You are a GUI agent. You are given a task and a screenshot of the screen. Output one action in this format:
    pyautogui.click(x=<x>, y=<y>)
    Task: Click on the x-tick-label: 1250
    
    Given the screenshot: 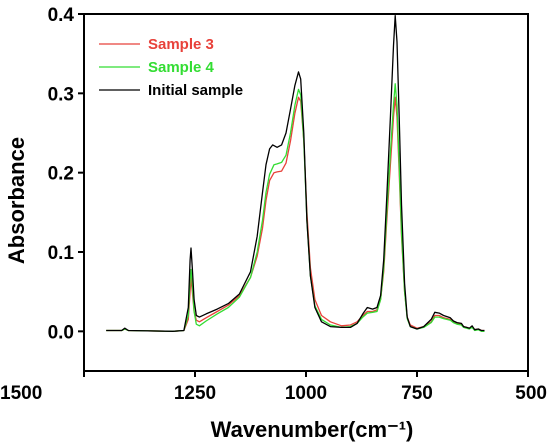 What is the action you would take?
    pyautogui.click(x=195, y=393)
    